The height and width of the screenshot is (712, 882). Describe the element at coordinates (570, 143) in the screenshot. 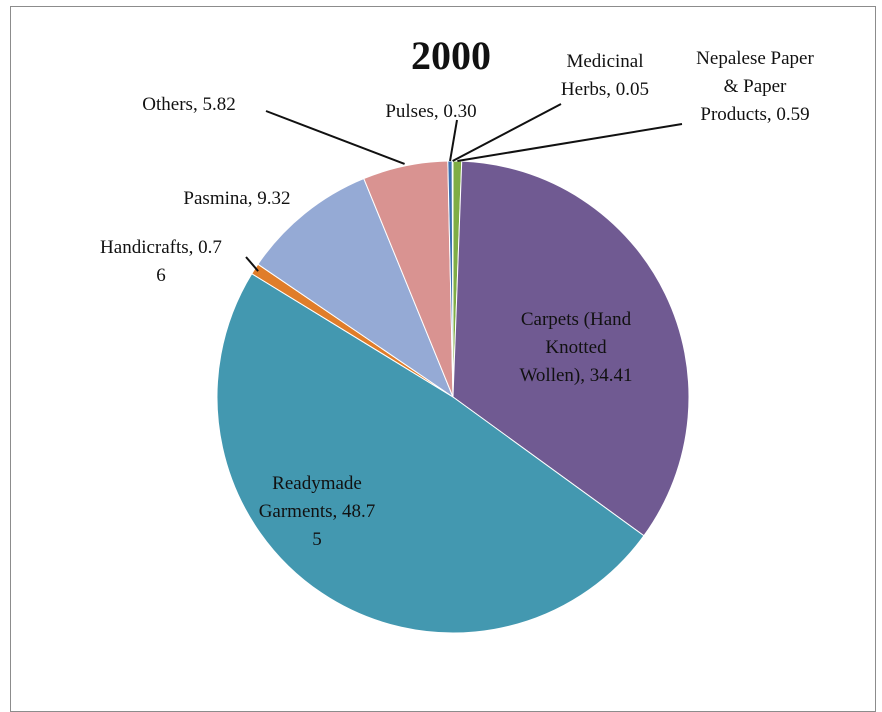

I see `leader-line-nepalese-paper-paper-products` at that location.